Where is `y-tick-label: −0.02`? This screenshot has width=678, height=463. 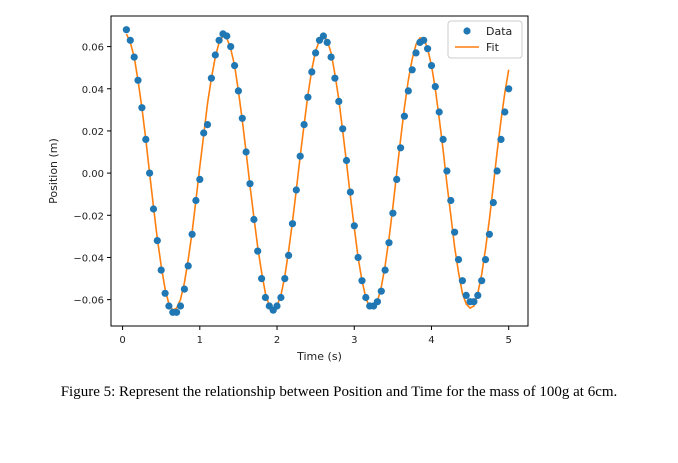
y-tick-label: −0.02 is located at coordinates (88, 216).